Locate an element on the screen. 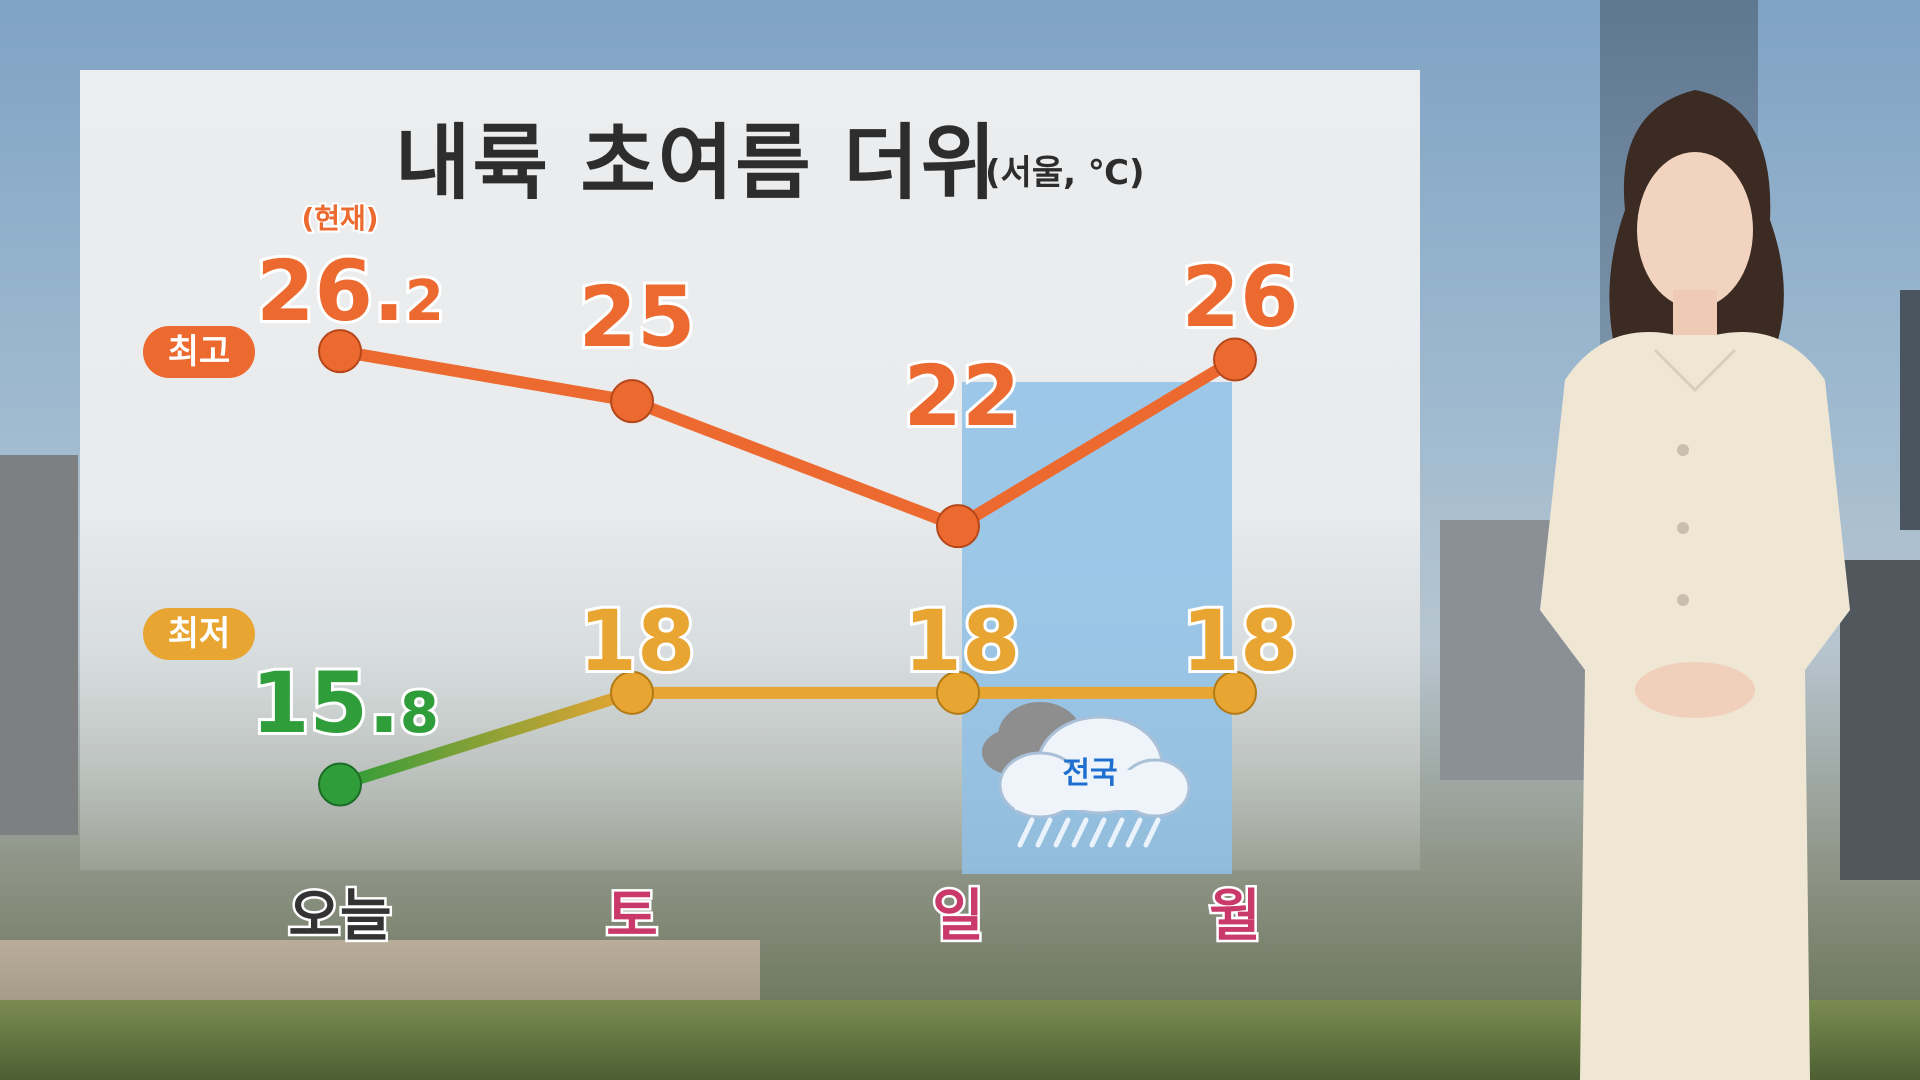 The height and width of the screenshot is (1080, 1920). presenter is located at coordinates (1695, 585).